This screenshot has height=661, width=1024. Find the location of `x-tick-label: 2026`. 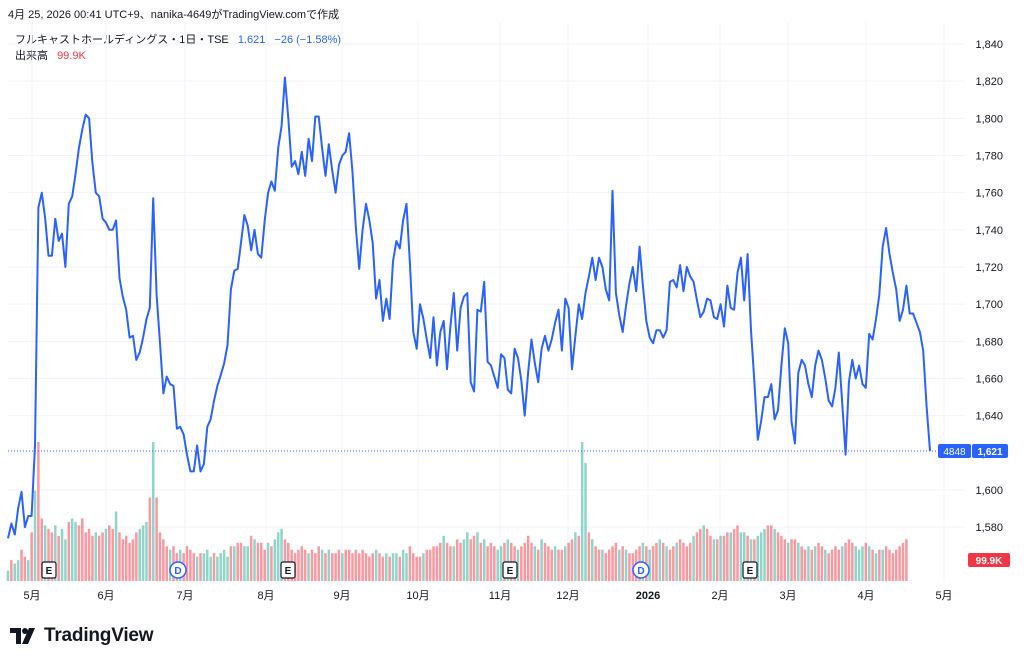

x-tick-label: 2026 is located at coordinates (648, 596).